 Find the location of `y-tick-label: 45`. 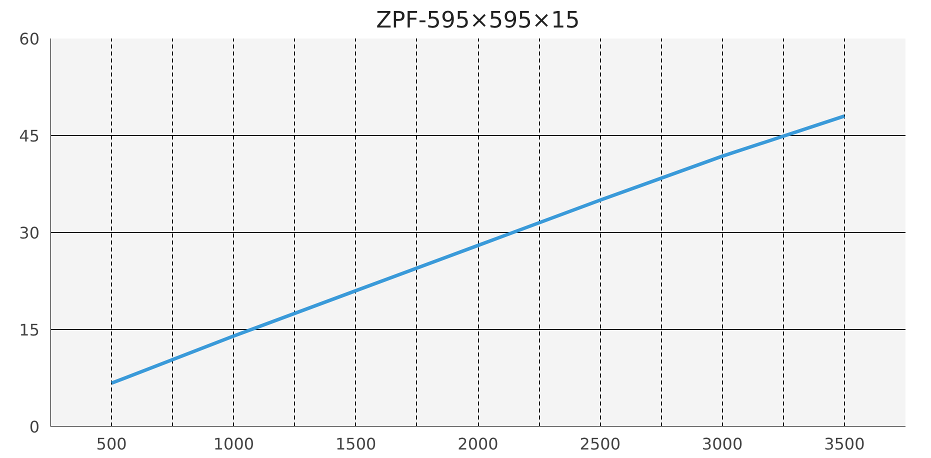

y-tick-label: 45 is located at coordinates (29, 136).